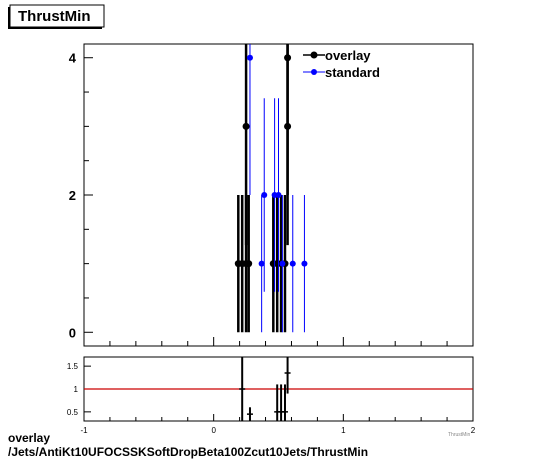 Image resolution: width=546 pixels, height=462 pixels. What do you see at coordinates (341, 64) in the screenshot?
I see `legend: overlay standard` at bounding box center [341, 64].